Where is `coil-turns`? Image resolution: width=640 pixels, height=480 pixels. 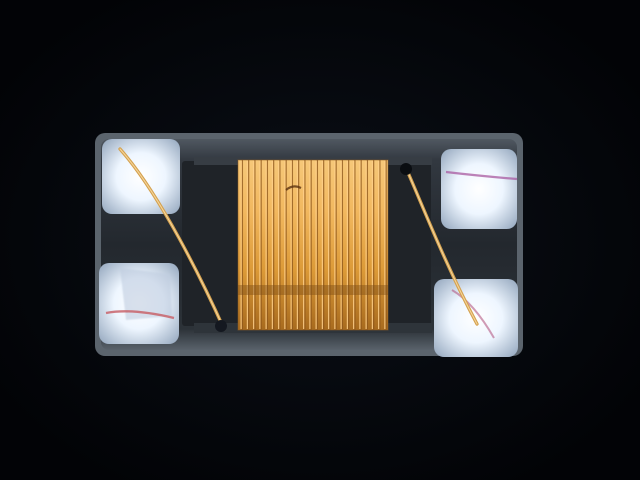
coil-turns is located at coordinates (313, 245).